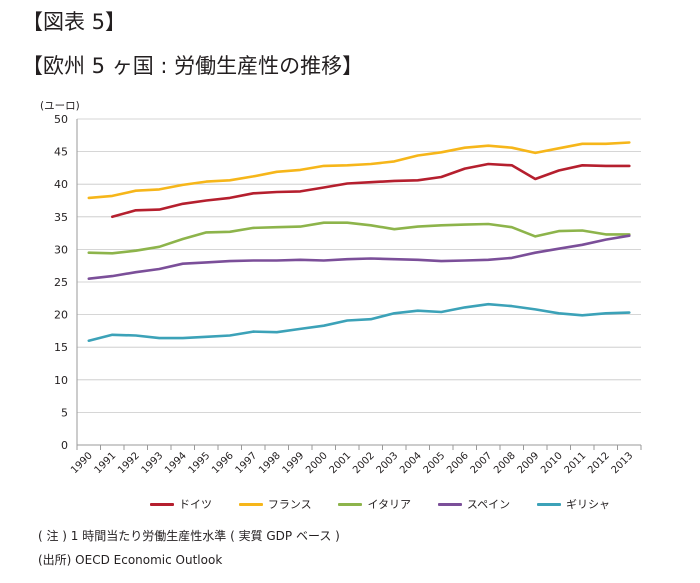 The image size is (700, 583). I want to click on x-tick-label: 1991, so click(106, 463).